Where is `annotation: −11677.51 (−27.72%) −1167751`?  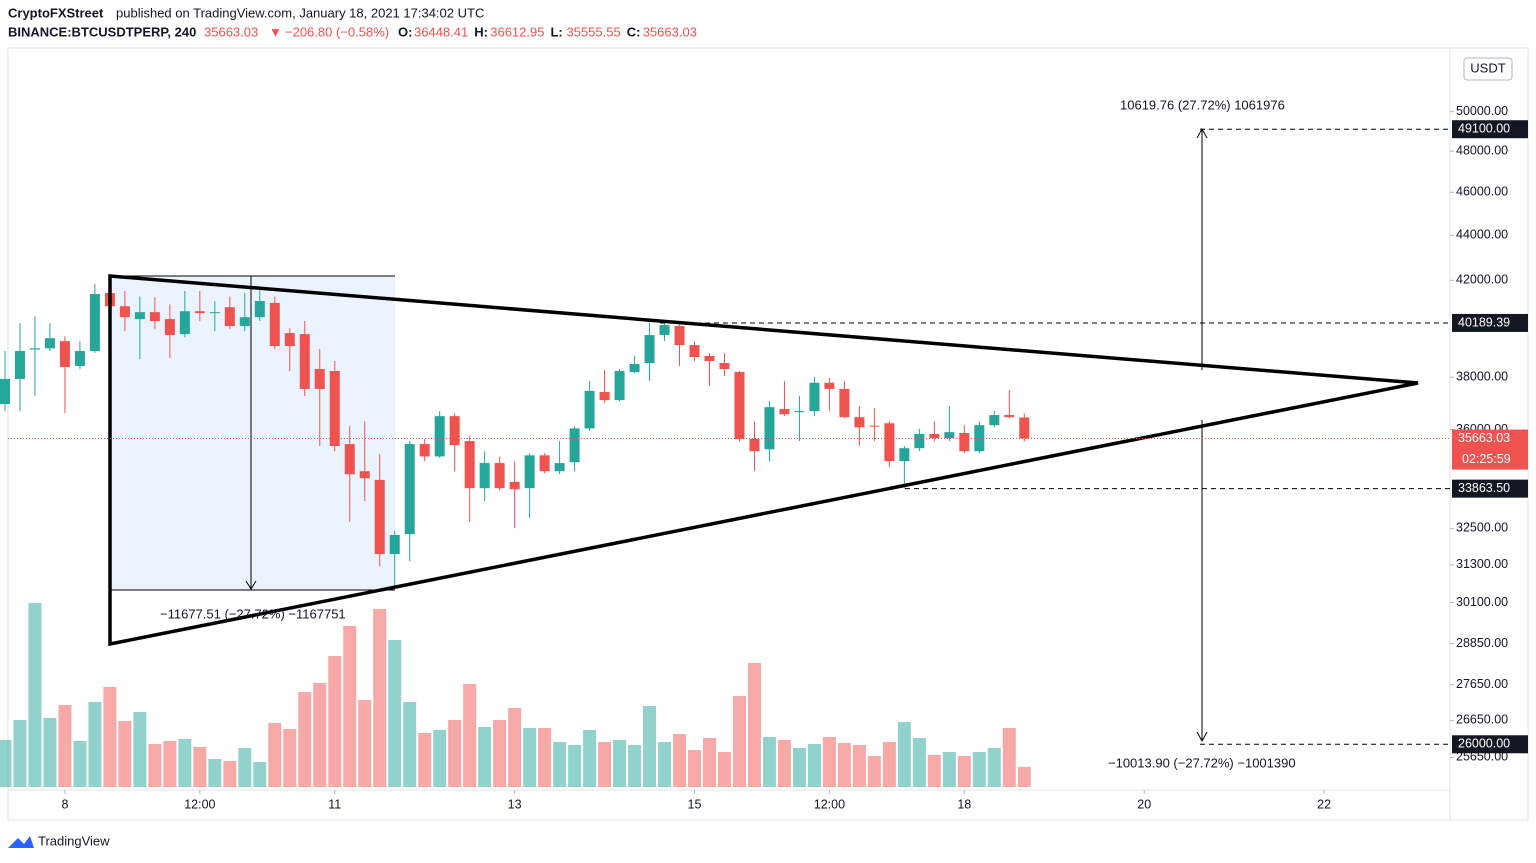
annotation: −11677.51 (−27.72%) −1167751 is located at coordinates (253, 613).